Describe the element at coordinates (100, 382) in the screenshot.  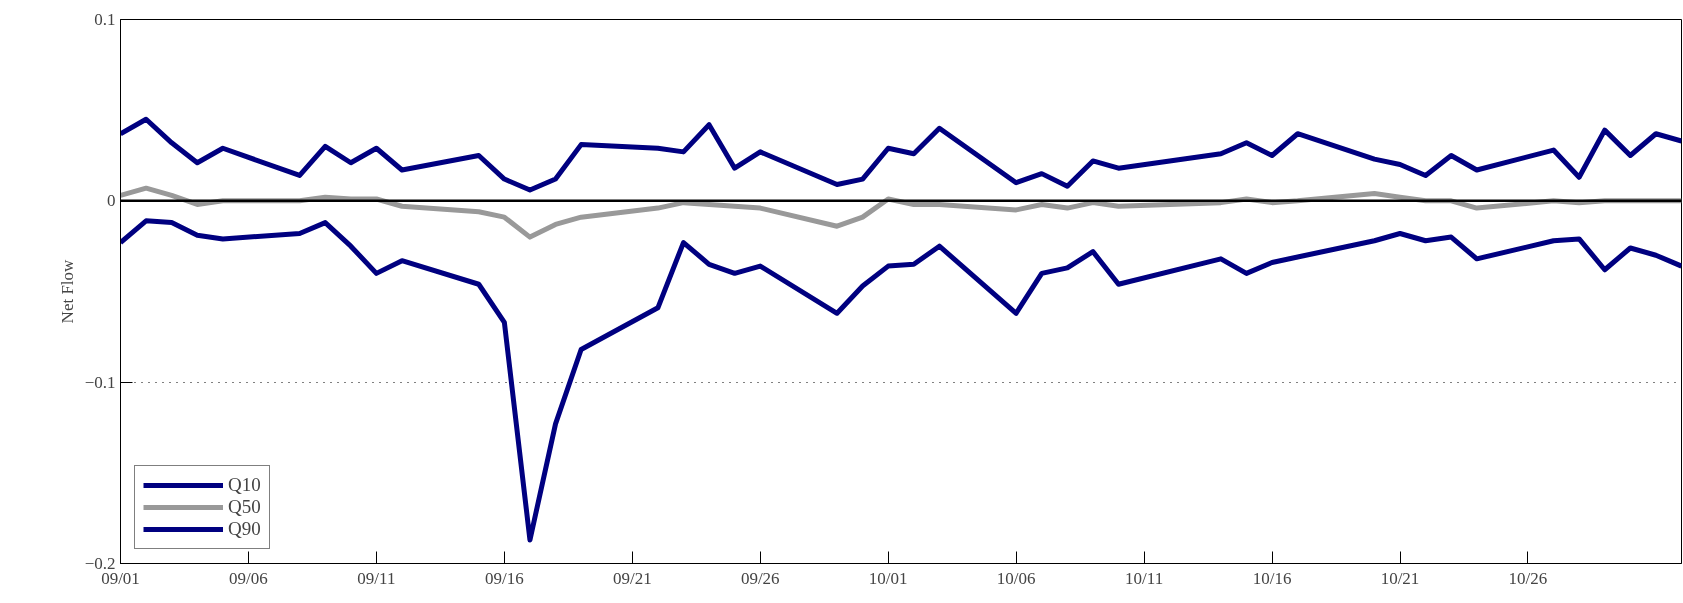
I see `y-tick-label: −0.1` at that location.